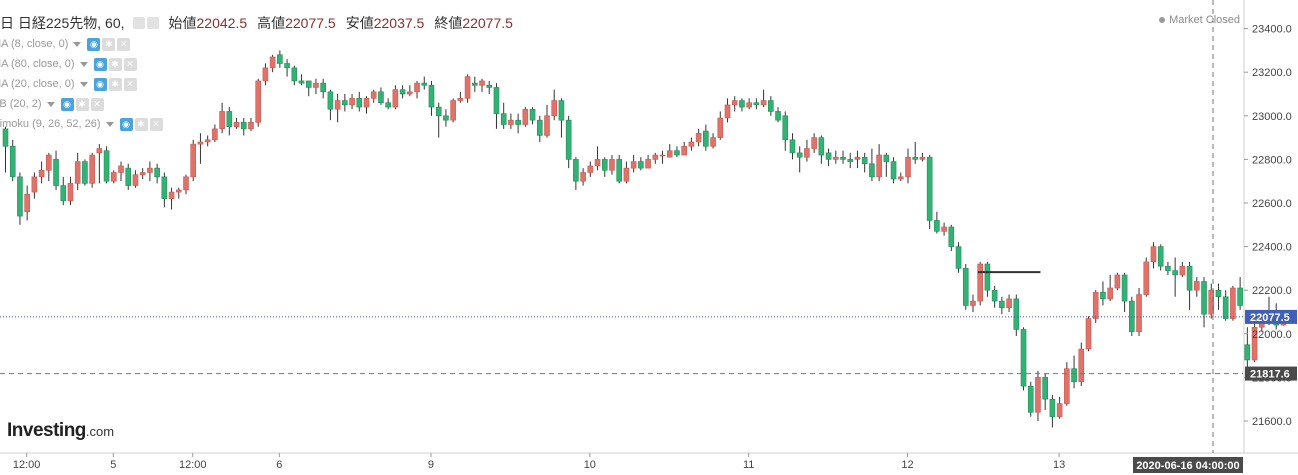 The height and width of the screenshot is (475, 1298). Describe the element at coordinates (448, 23) in the screenshot. I see `close-label: 終値` at that location.